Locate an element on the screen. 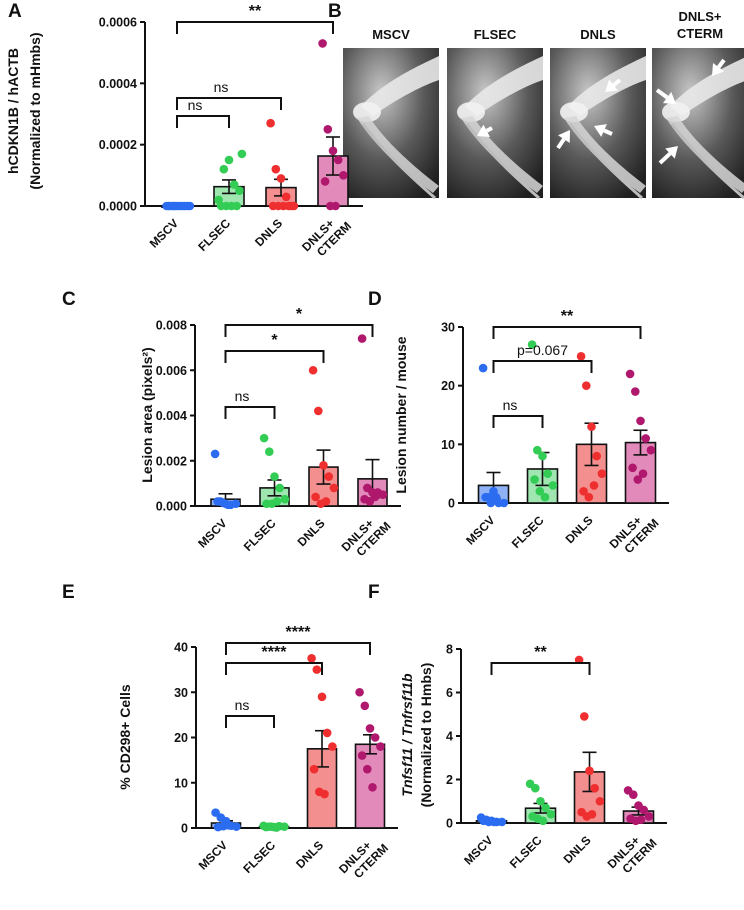  x-category-label: DNLS+CTERM is located at coordinates (363, 858).